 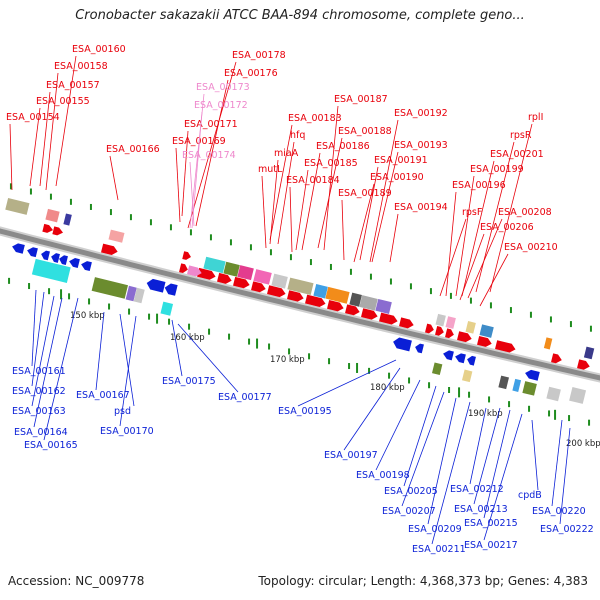 What do you see at coordinates (411, 491) in the screenshot?
I see `gene-label-bottom: ESA_00205` at bounding box center [411, 491].